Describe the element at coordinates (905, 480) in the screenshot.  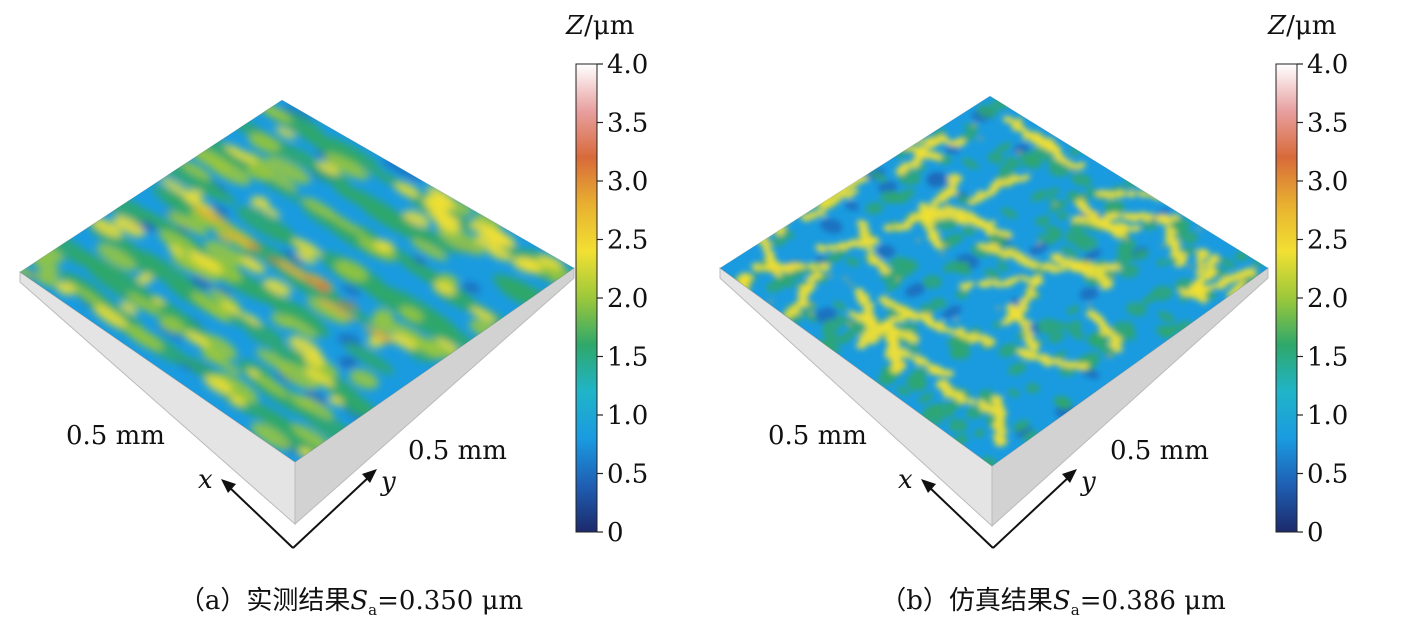
I see `x-axis-label-b: x` at that location.